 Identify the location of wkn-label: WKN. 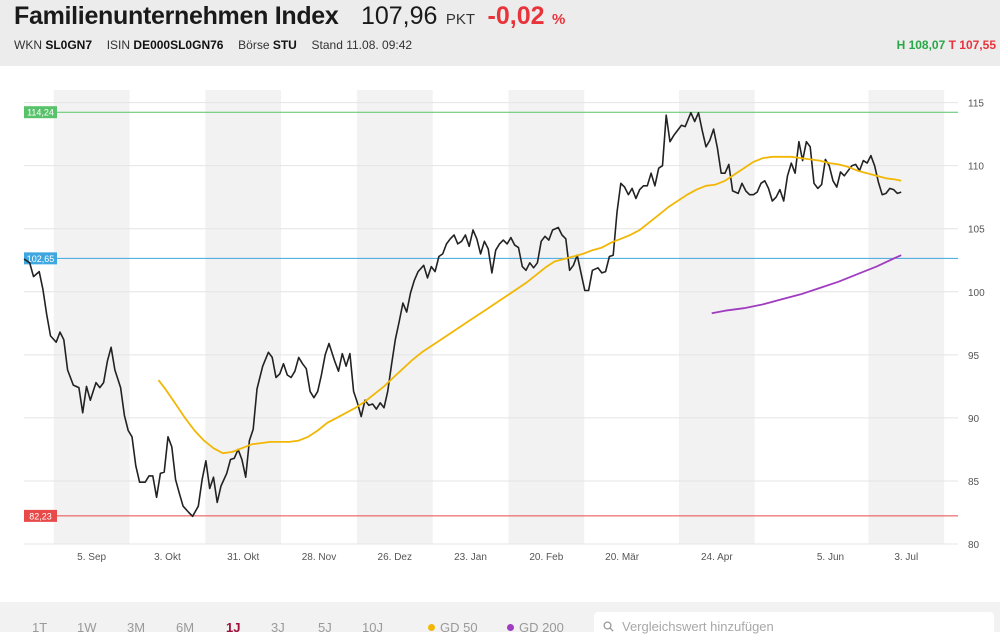
(28, 45).